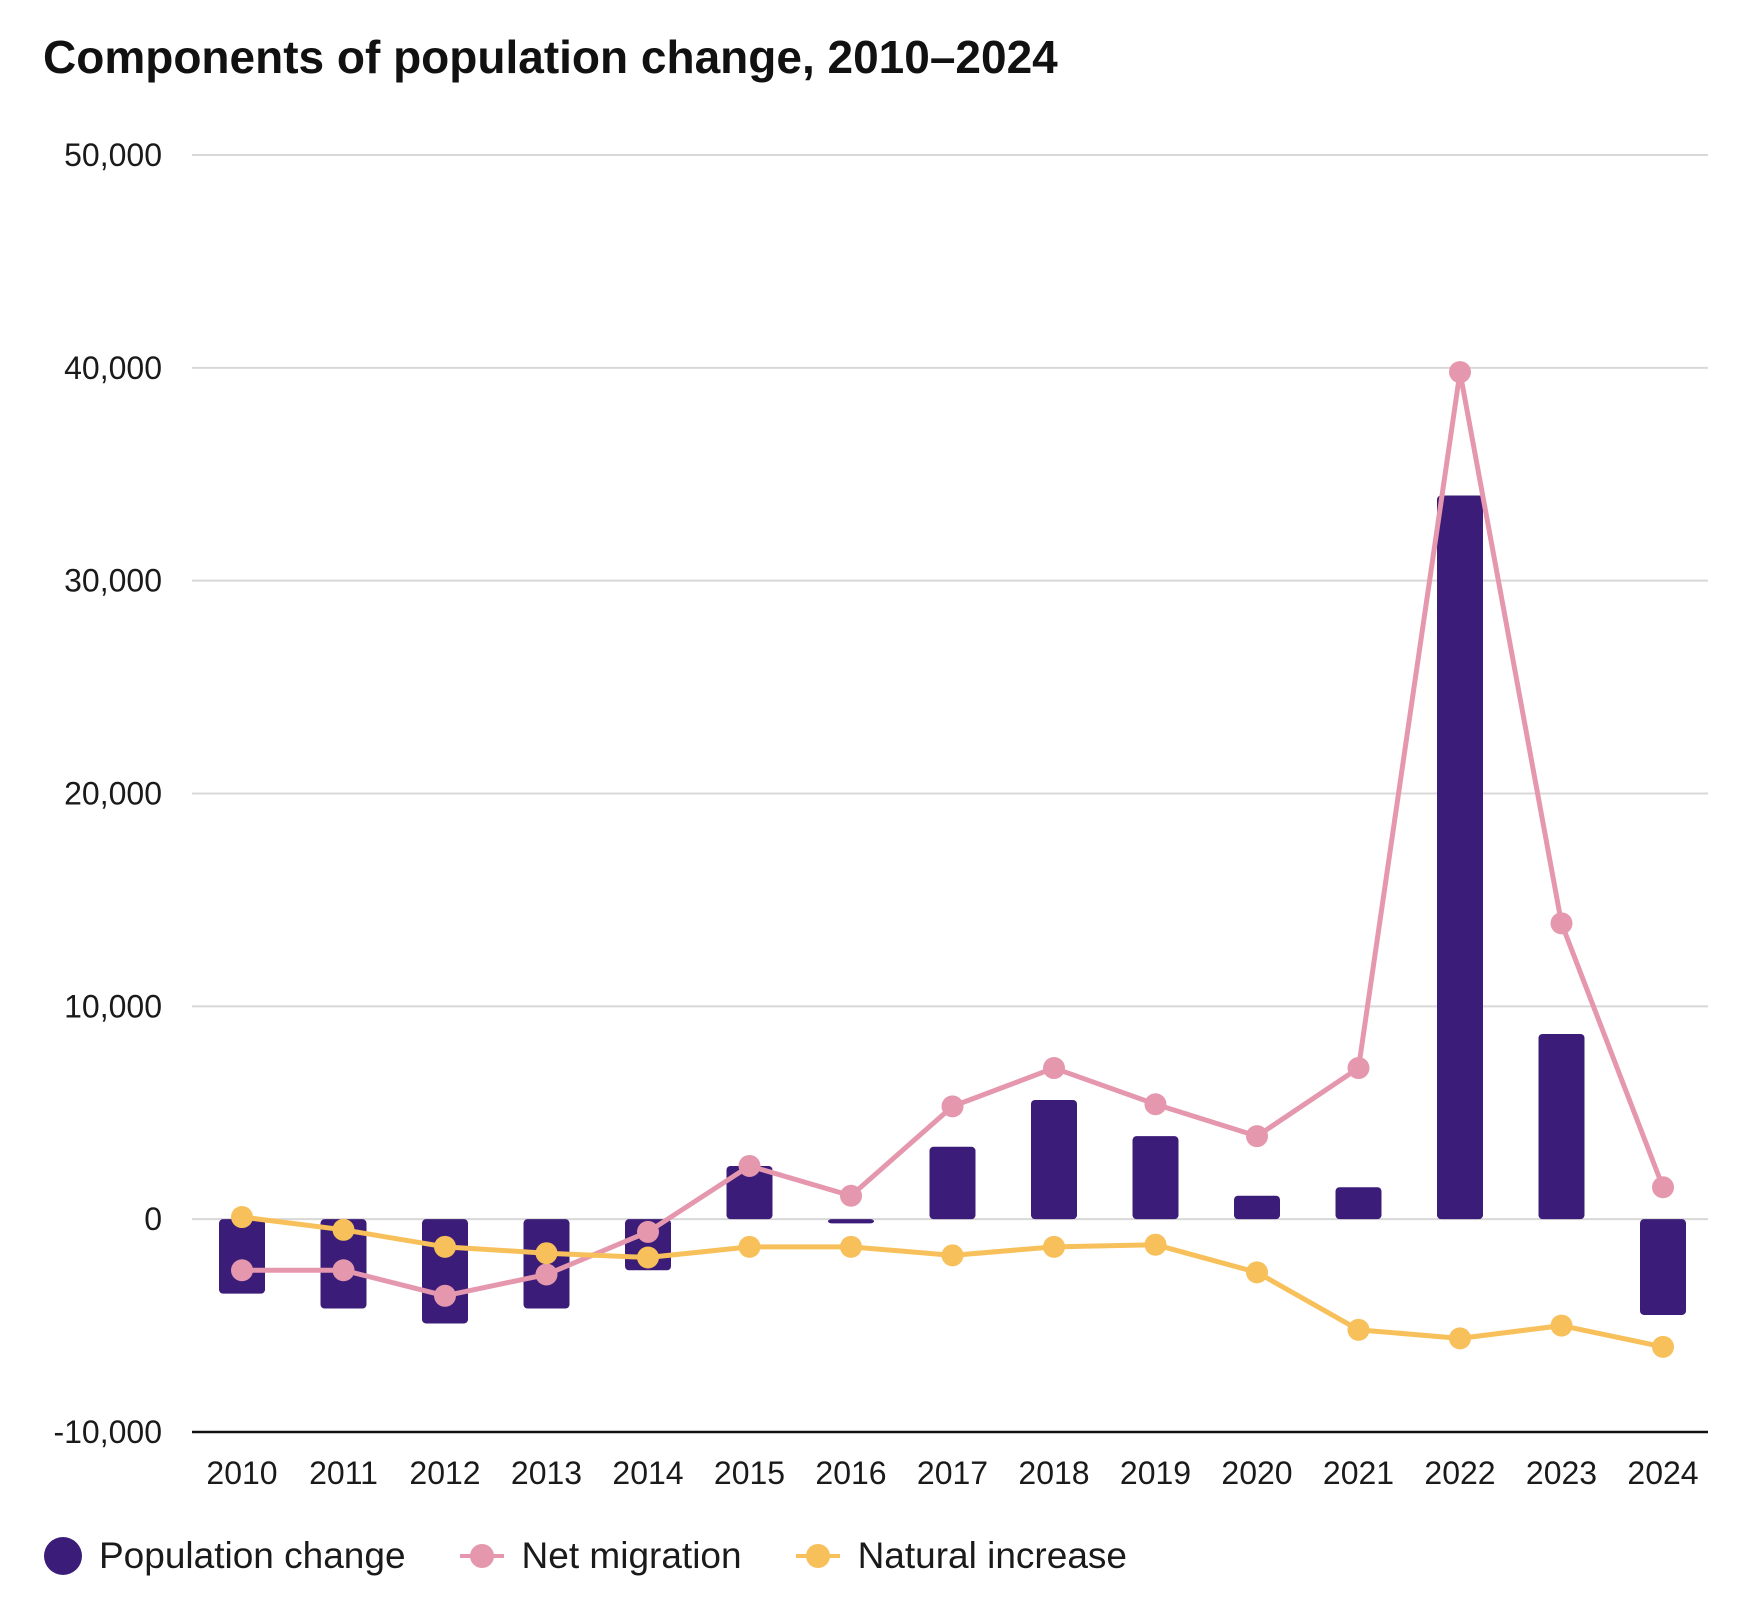 This screenshot has width=1754, height=1620. What do you see at coordinates (992, 1555) in the screenshot?
I see `legend-label-natural-increase: Natural increase` at bounding box center [992, 1555].